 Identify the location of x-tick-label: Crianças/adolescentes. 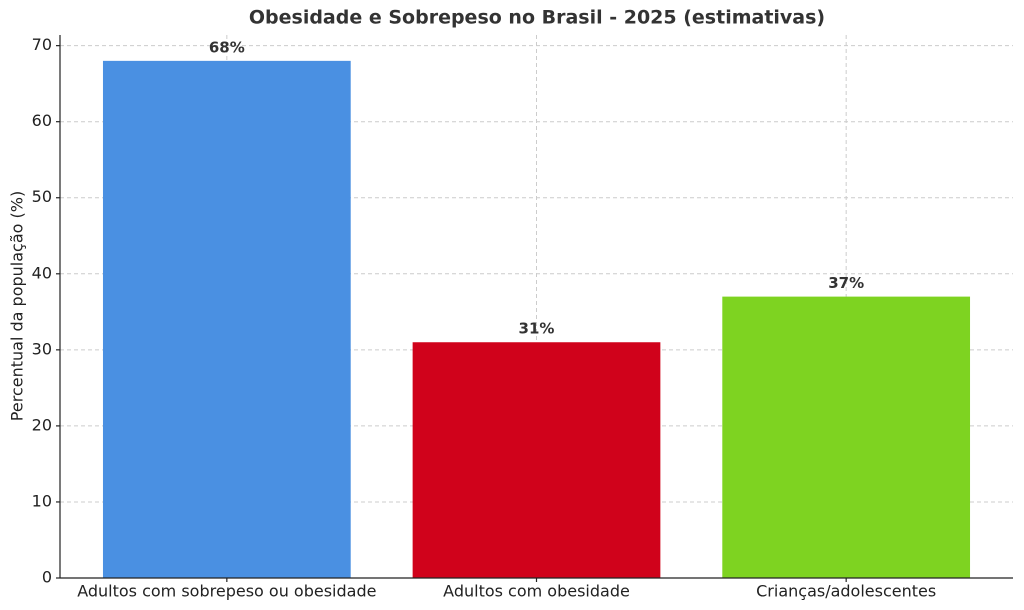
(846, 591).